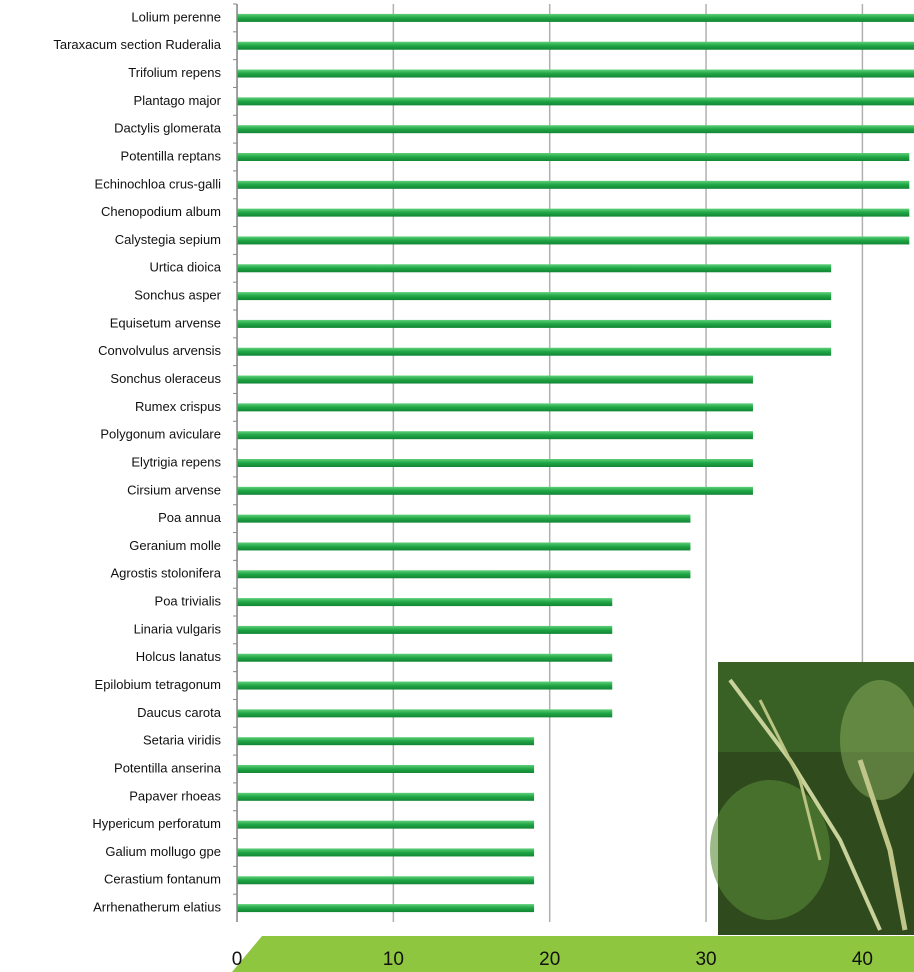 This screenshot has width=914, height=972. What do you see at coordinates (165, 322) in the screenshot?
I see `y-tick-label: Equisetum arvense` at bounding box center [165, 322].